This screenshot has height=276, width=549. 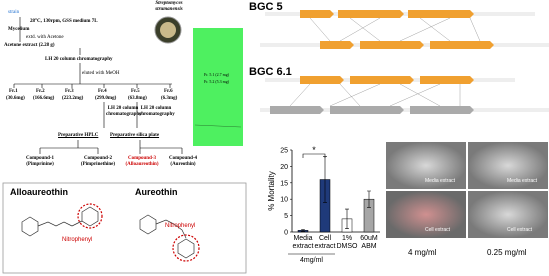 What do you see at coordinates (286, 233) in the screenshot?
I see `y-tick-label: 0` at bounding box center [286, 233].